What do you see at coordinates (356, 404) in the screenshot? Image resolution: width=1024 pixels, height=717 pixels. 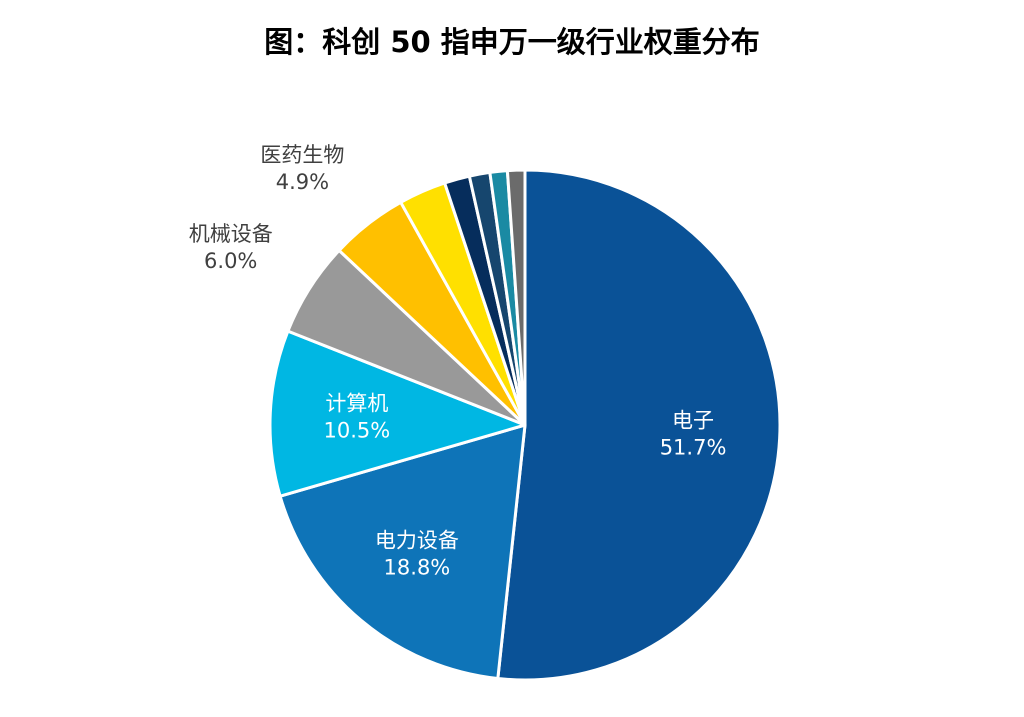 I see `pie-slice-3-name-label: 计算机` at bounding box center [356, 404].